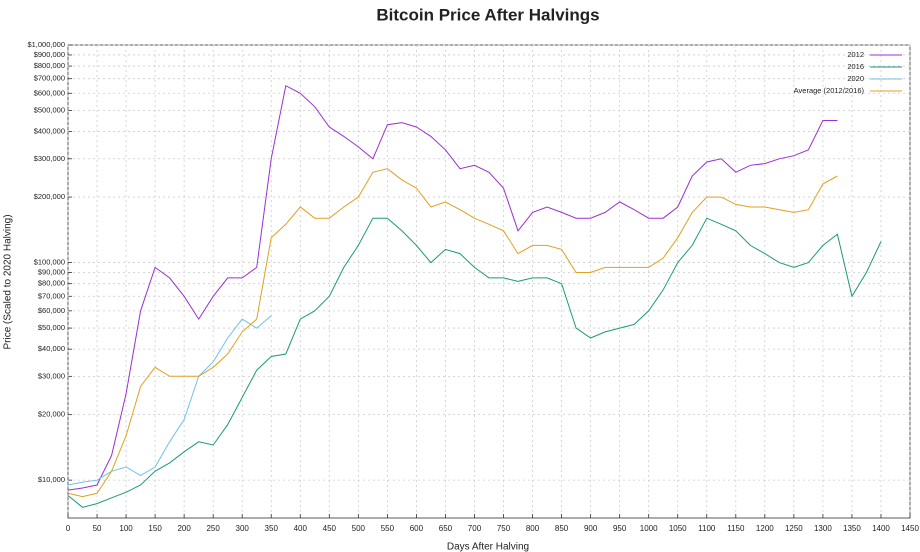 Image resolution: width=920 pixels, height=552 pixels. Describe the element at coordinates (562, 528) in the screenshot. I see `x-tick-label: 850` at that location.